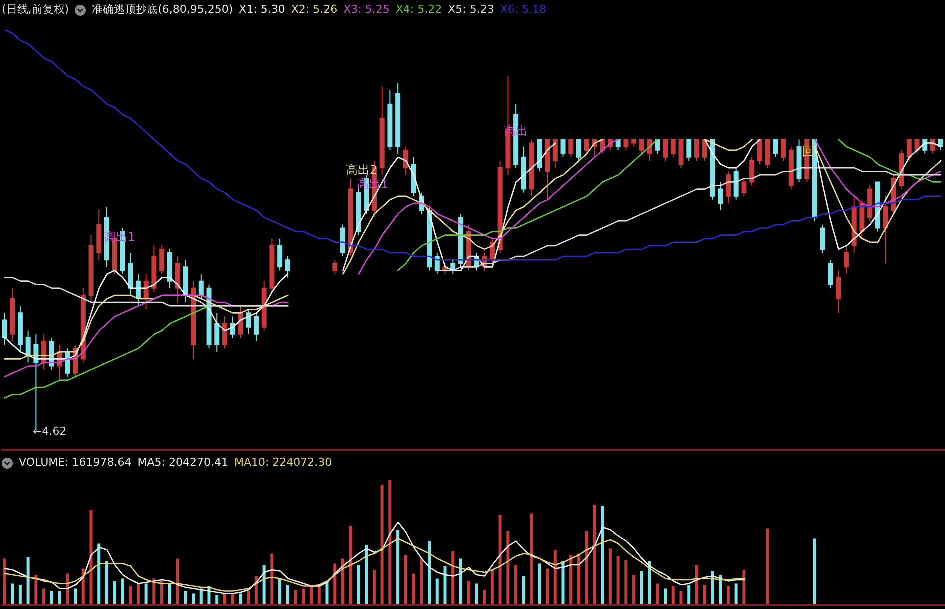 The width and height of the screenshot is (945, 609). Describe the element at coordinates (183, 463) in the screenshot. I see `text: MA5: 204270.41` at that location.